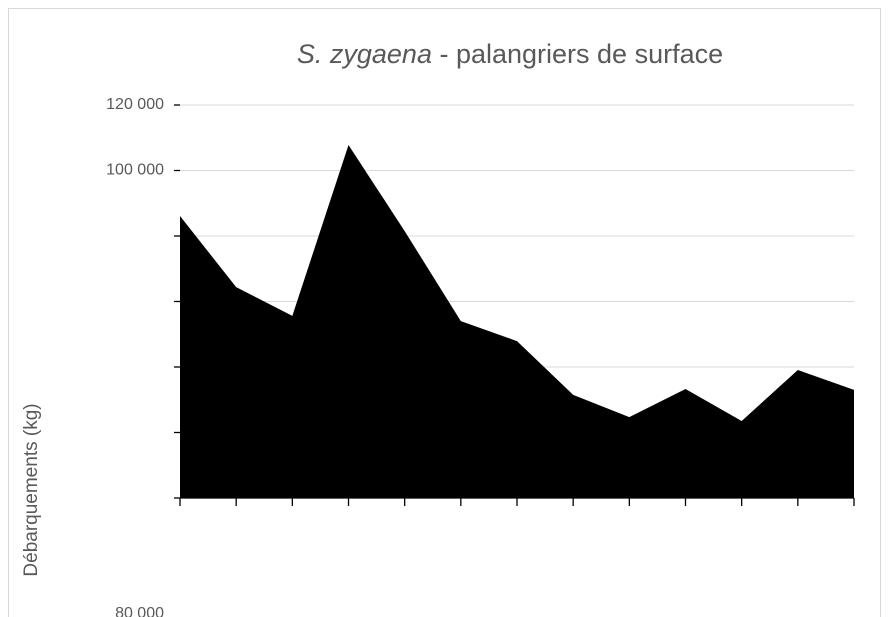  I want to click on title-species: S. zygaena, so click(364, 54).